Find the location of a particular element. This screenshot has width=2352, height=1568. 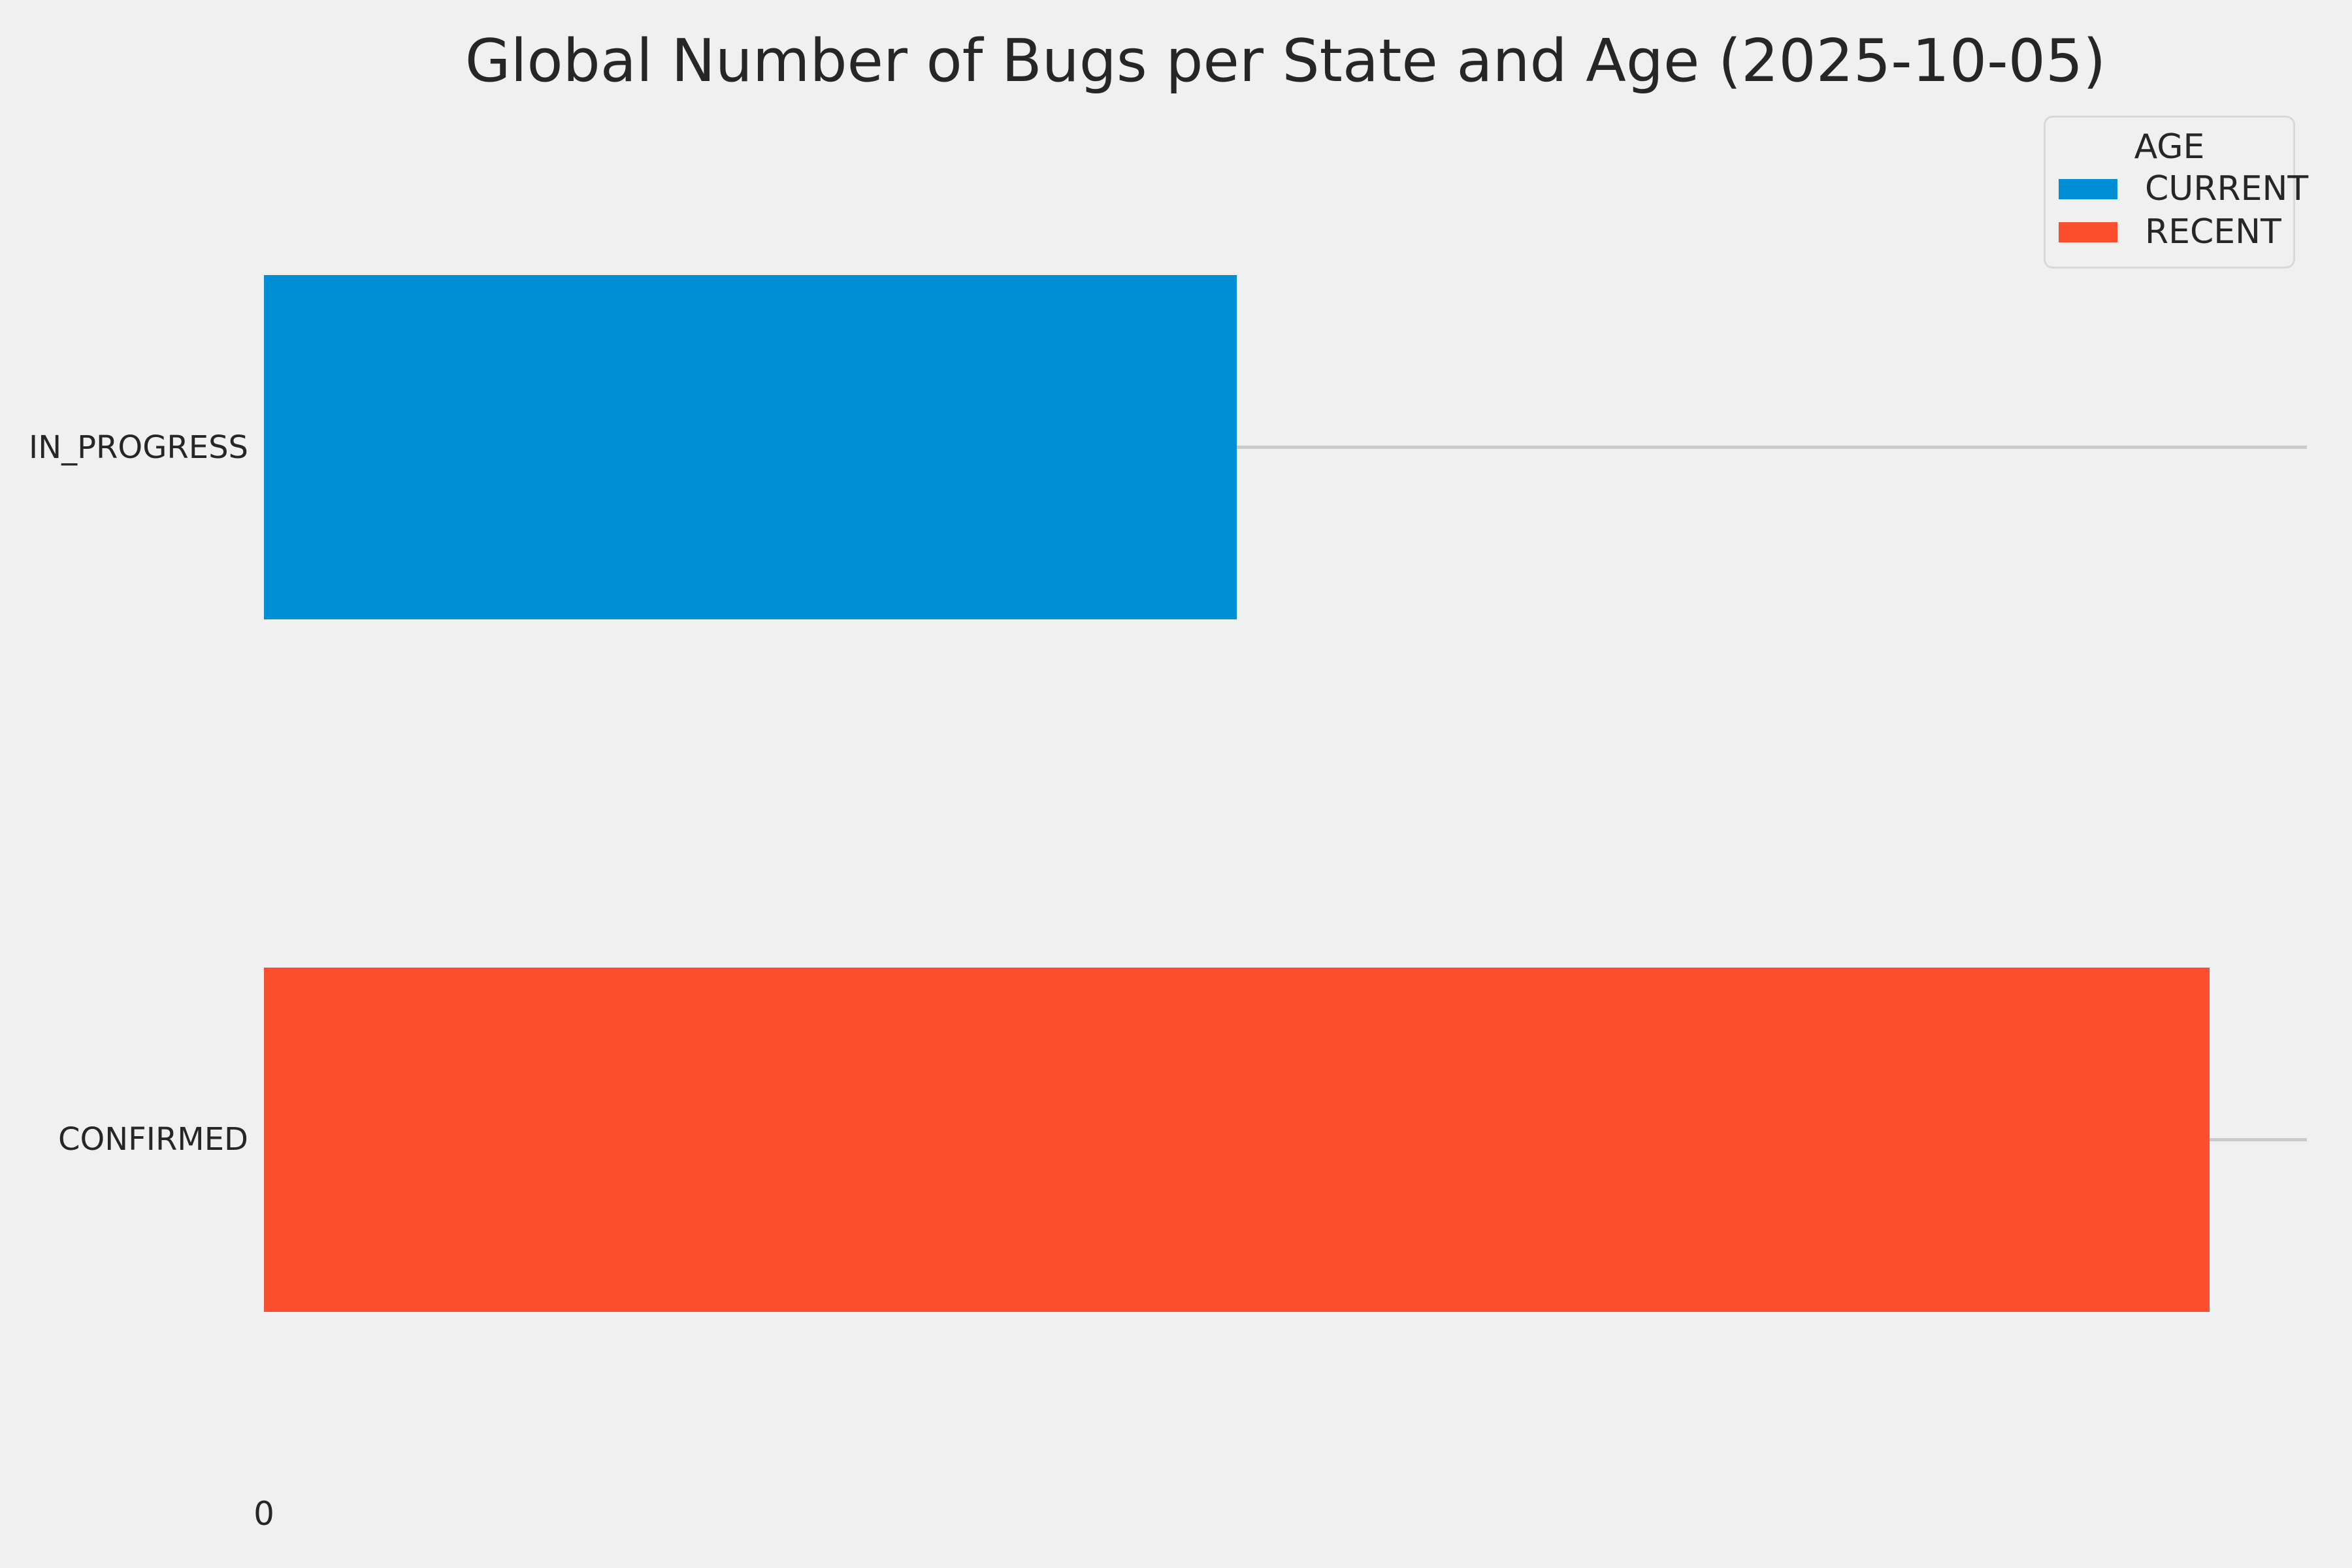

y-axis-label-in-progress: IN_PROGRESS is located at coordinates (138, 447).